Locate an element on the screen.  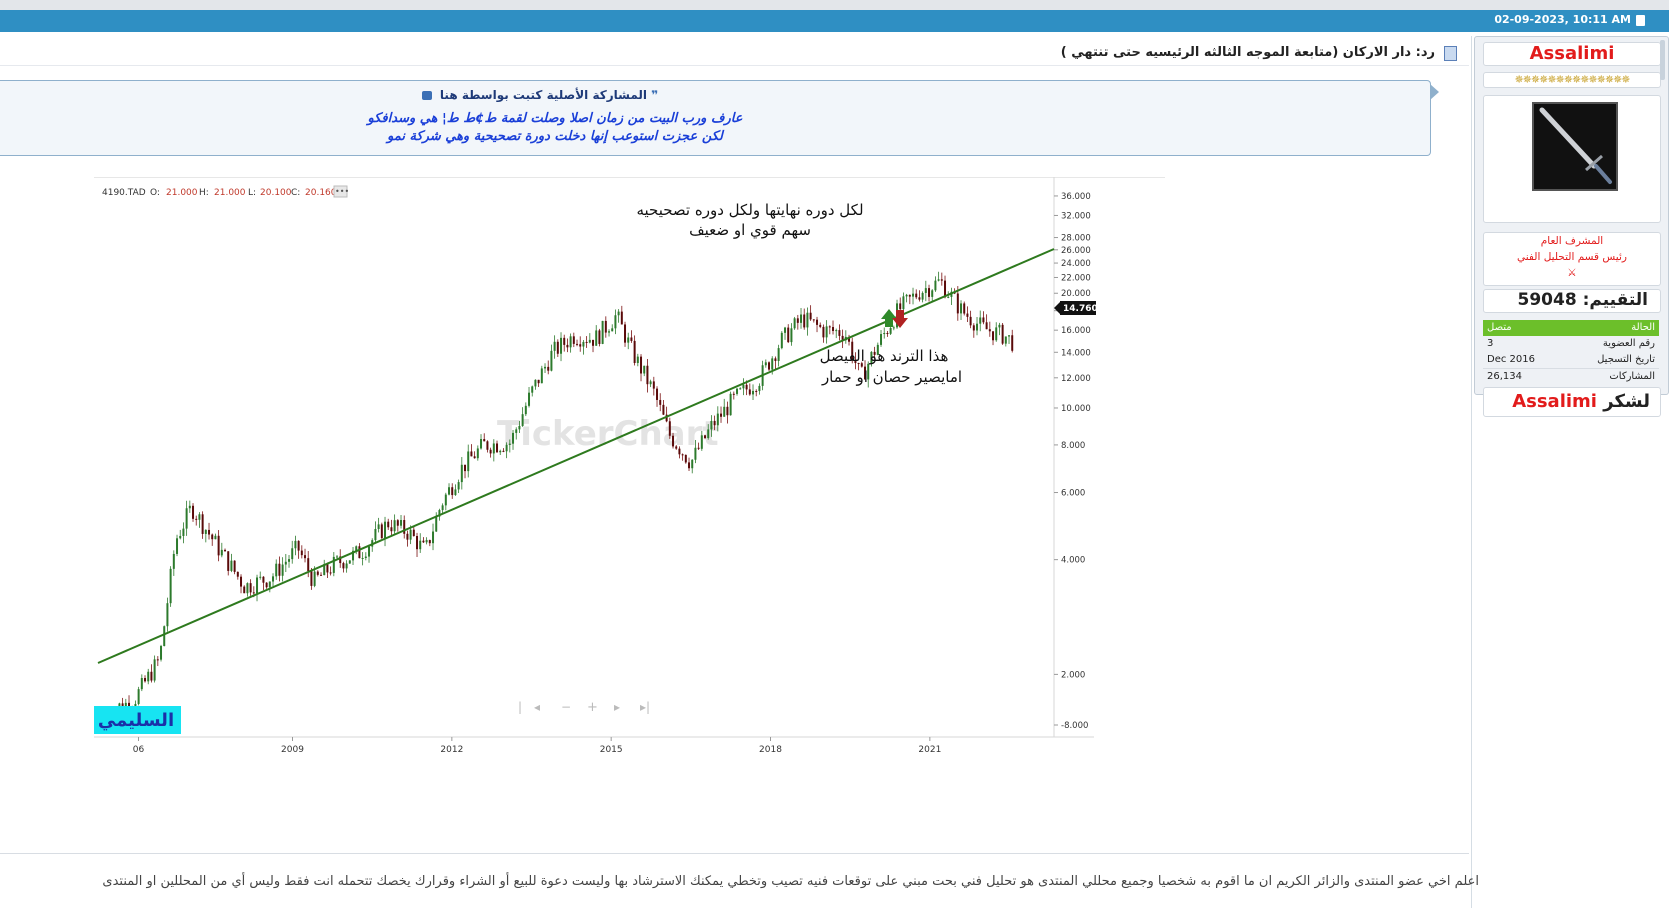
nav-start-icon: | is located at coordinates (520, 707).